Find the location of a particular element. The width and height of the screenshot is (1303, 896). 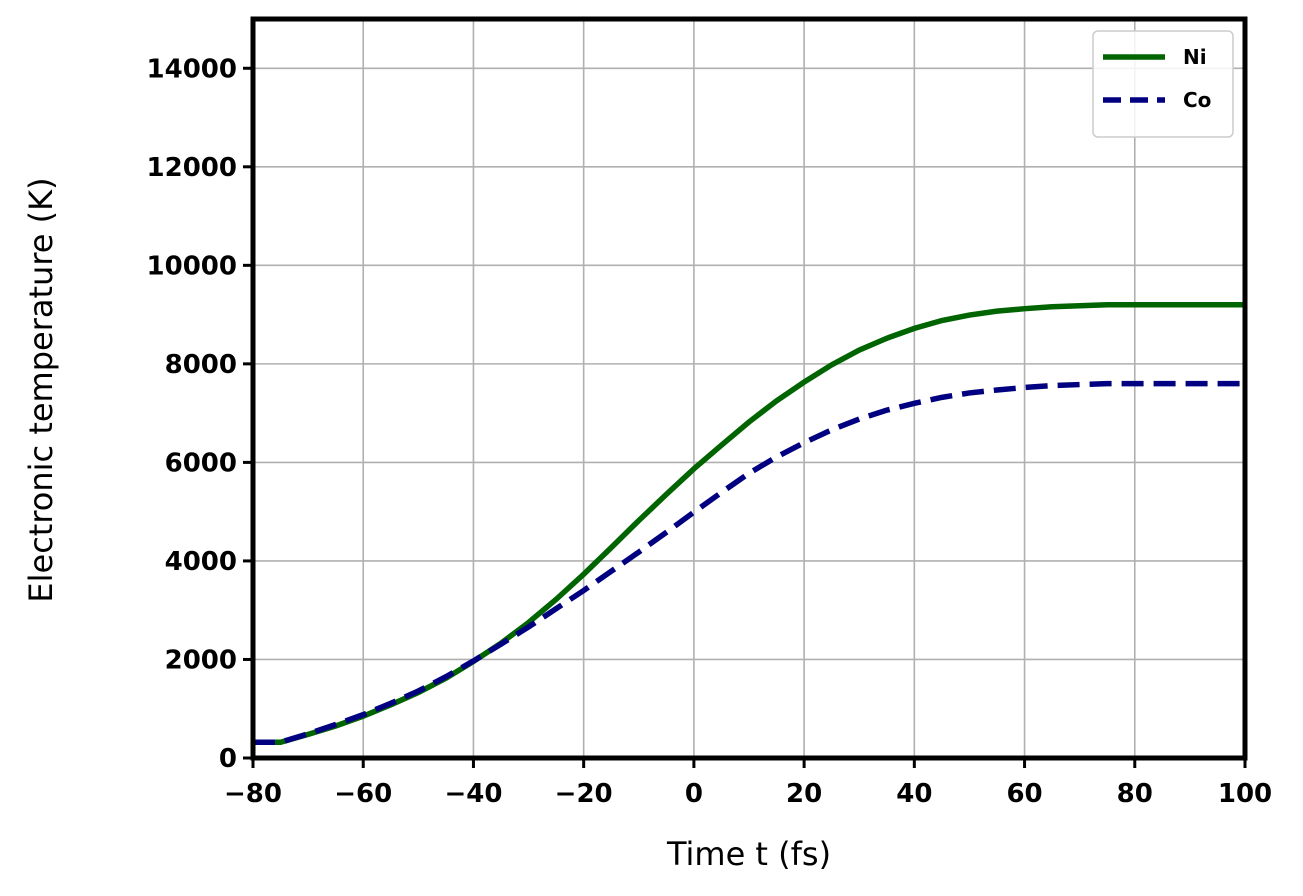

x-tick-label: 100 is located at coordinates (1245, 794).